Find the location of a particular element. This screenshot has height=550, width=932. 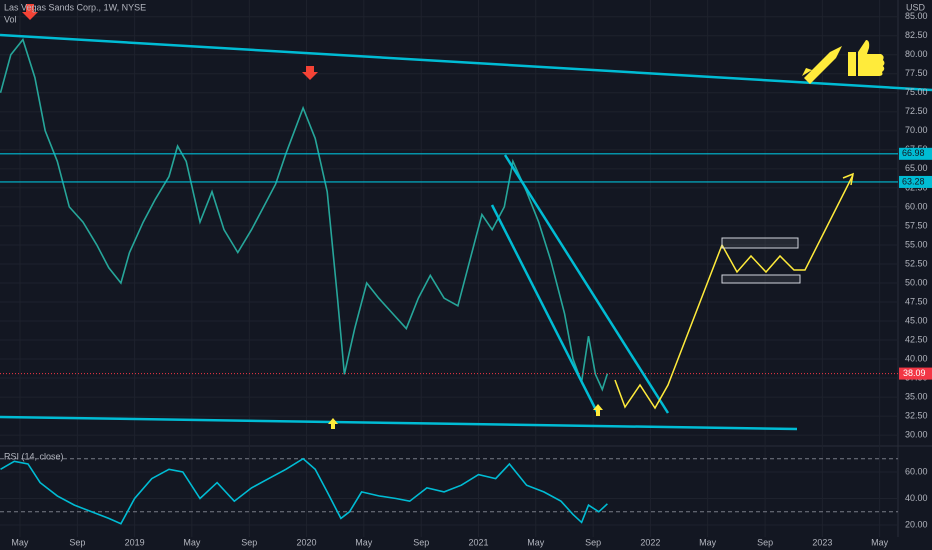

y-tick-label: 55.00 is located at coordinates (916, 244).